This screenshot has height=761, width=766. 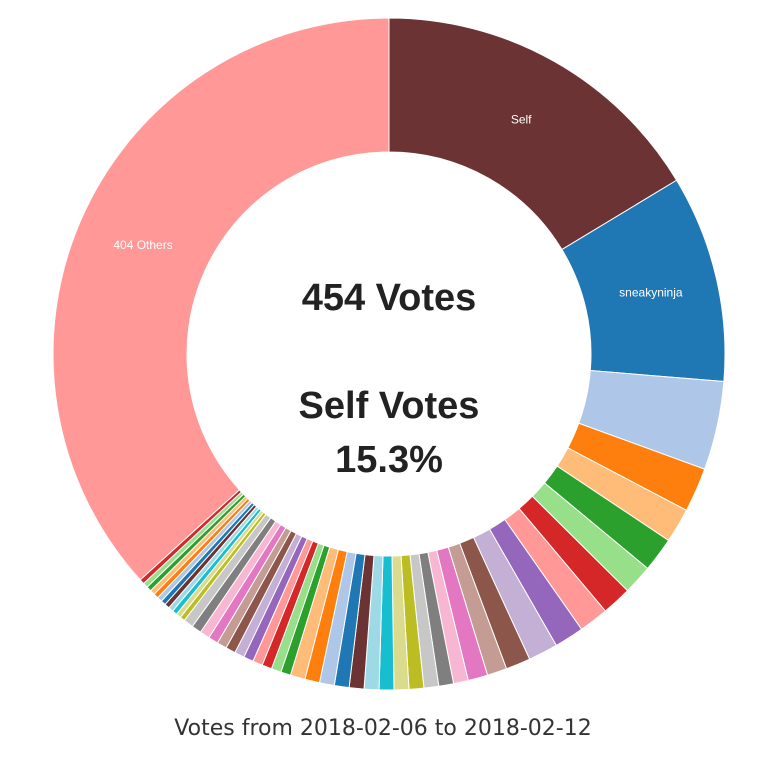 I want to click on self-votes-percent: 15.3%, so click(x=389, y=460).